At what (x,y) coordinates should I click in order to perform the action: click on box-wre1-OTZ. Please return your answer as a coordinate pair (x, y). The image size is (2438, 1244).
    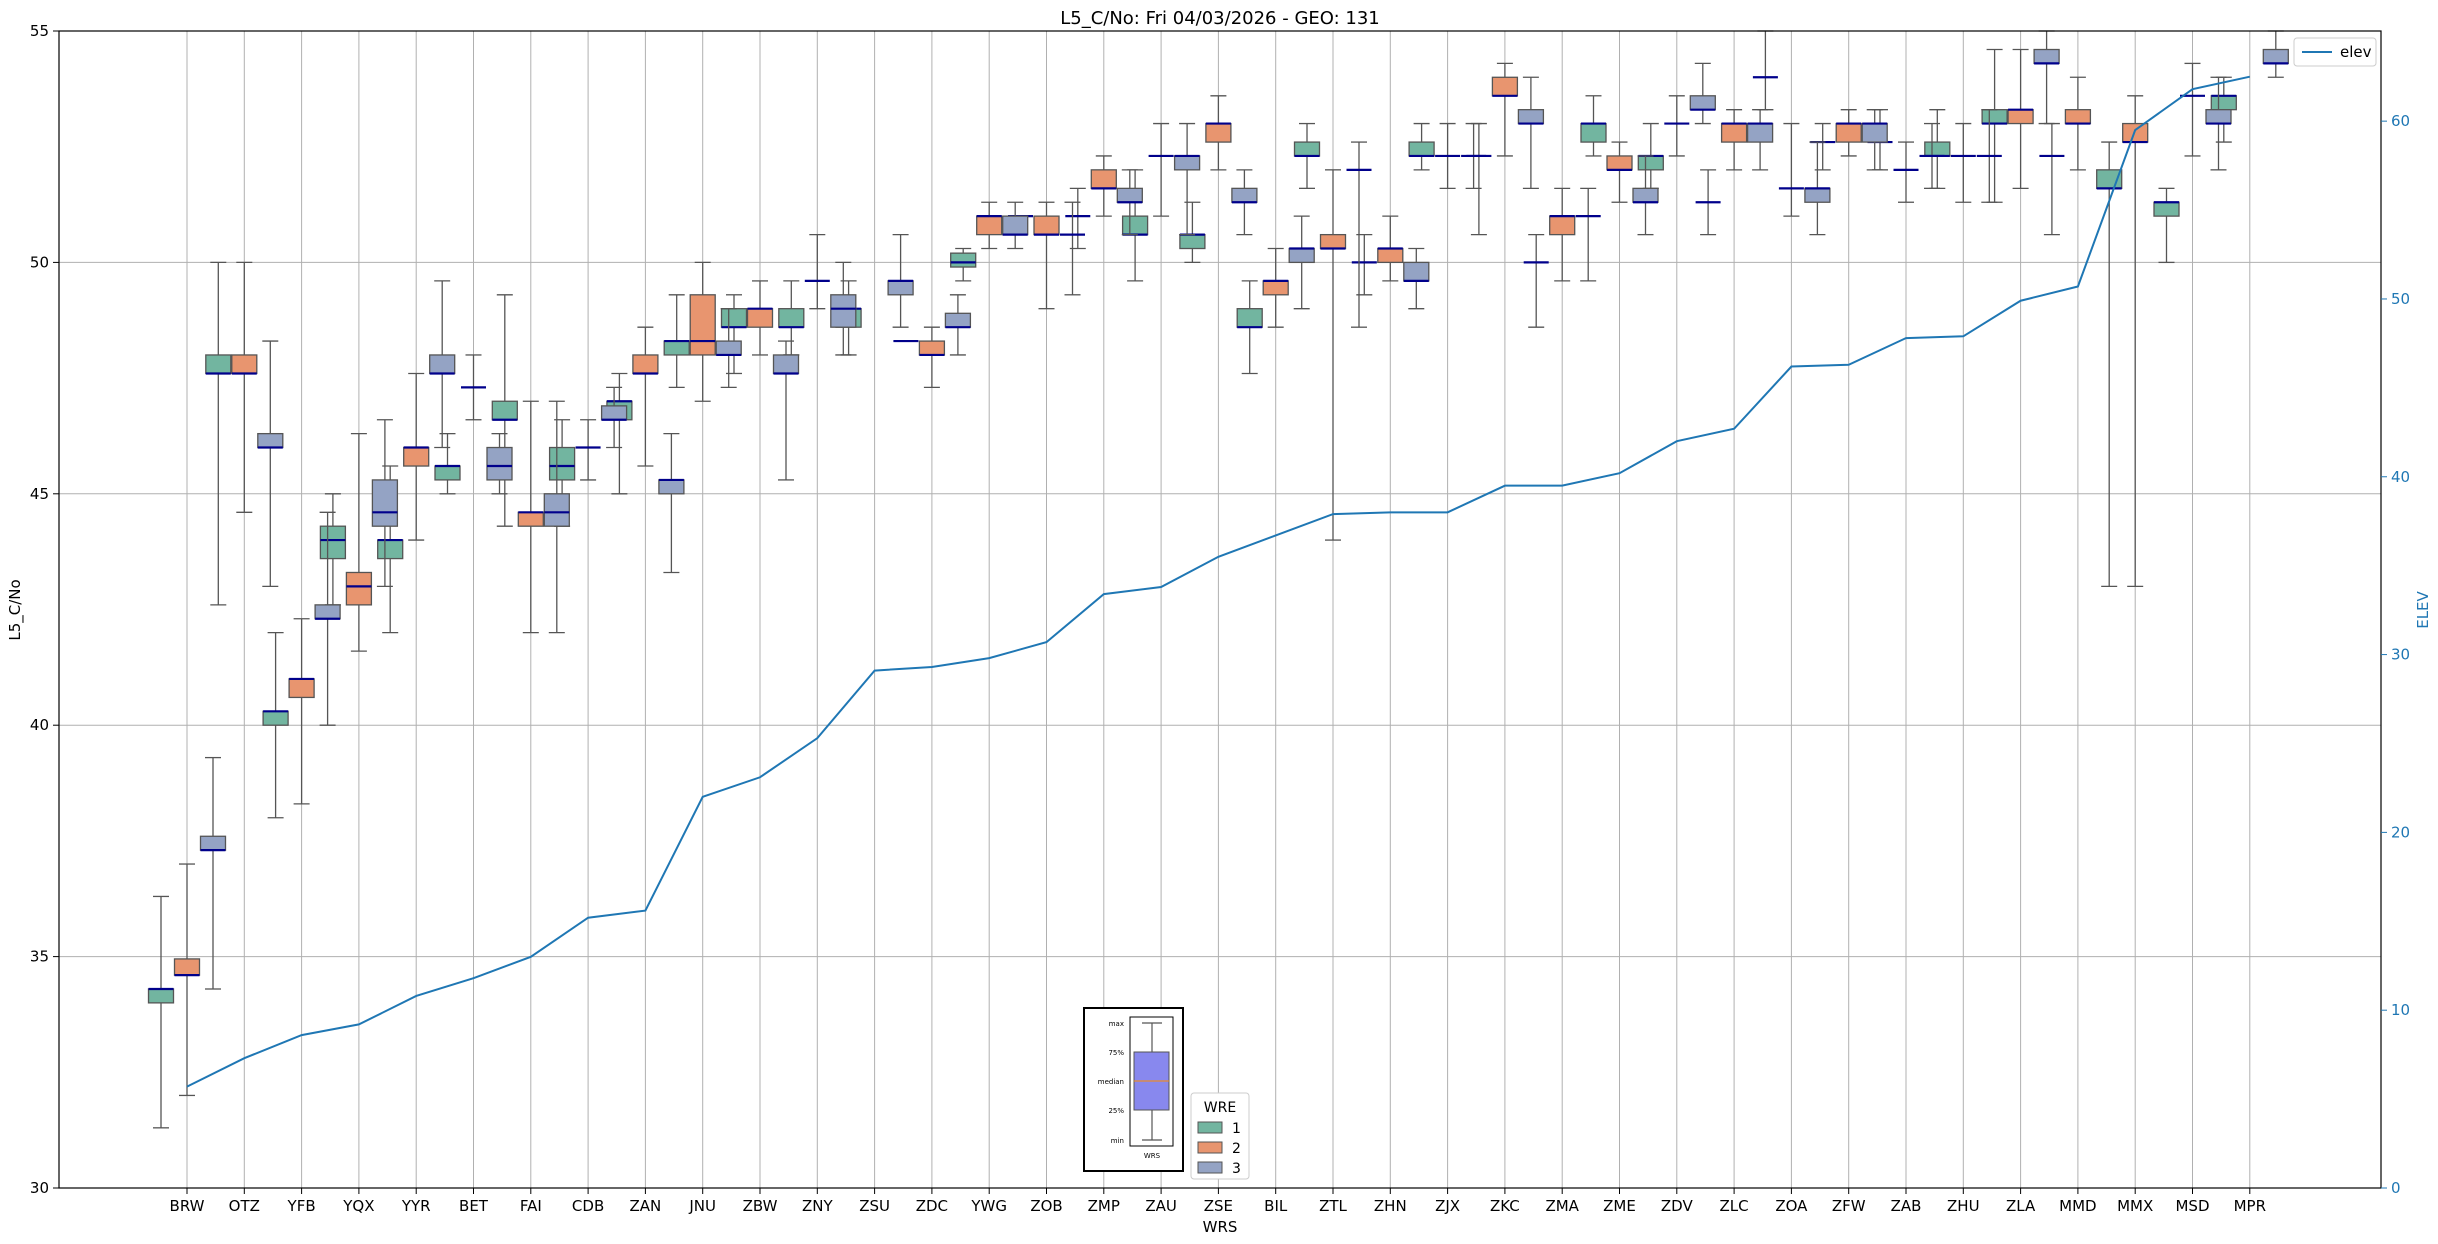
    Looking at the image, I should click on (218, 433).